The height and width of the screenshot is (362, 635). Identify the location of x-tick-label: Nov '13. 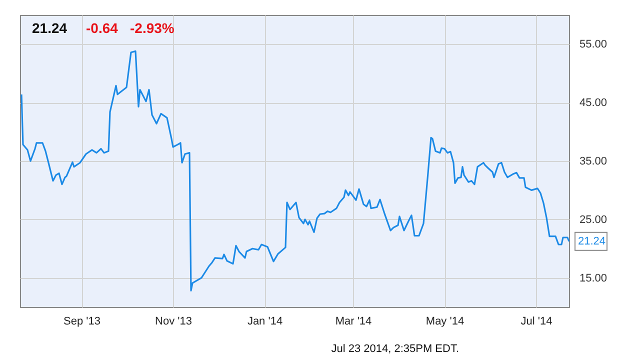
(173, 322).